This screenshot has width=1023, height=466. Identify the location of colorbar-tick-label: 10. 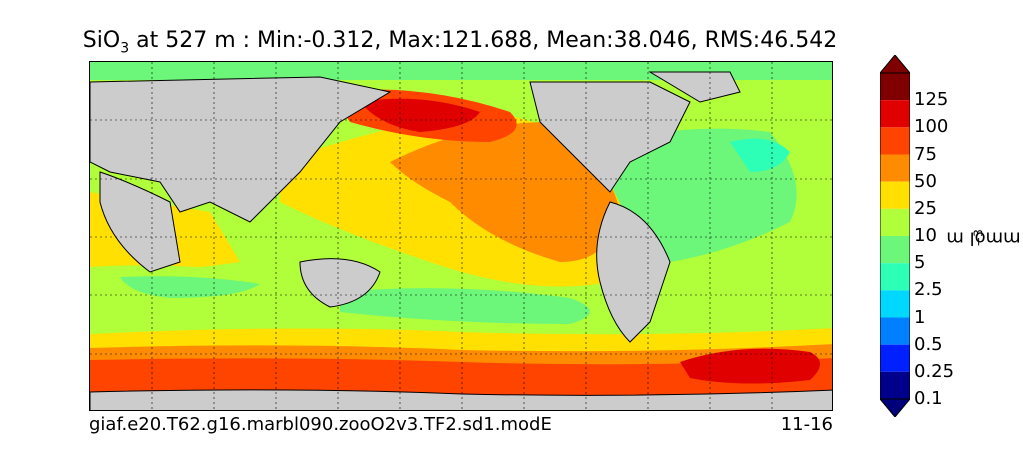
(925, 235).